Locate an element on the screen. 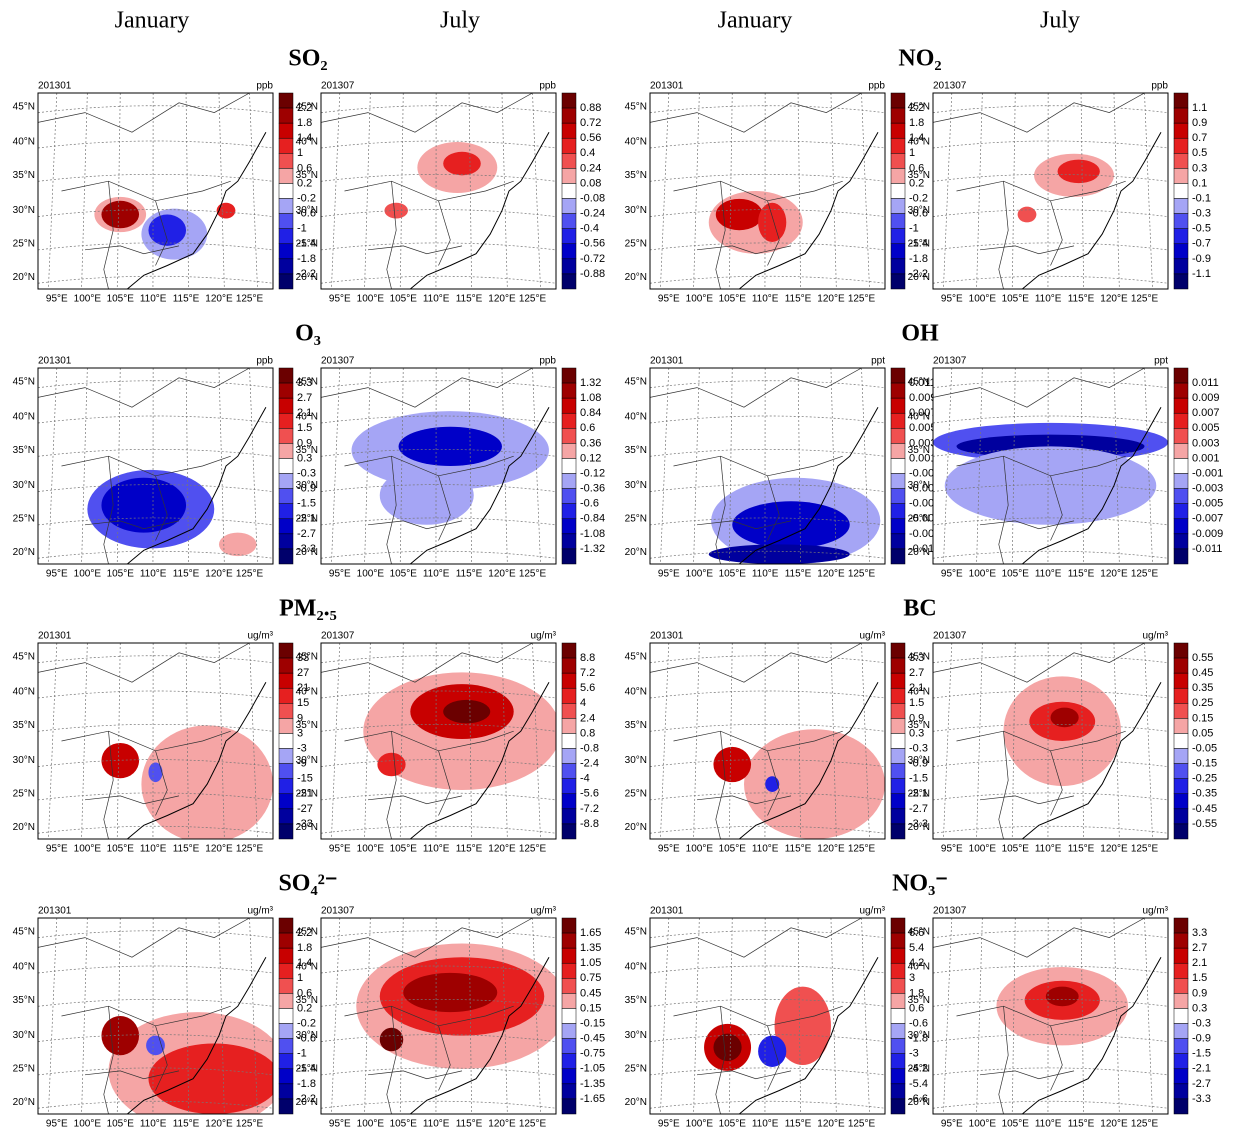  lat-label: 40°N is located at coordinates (919, 967).